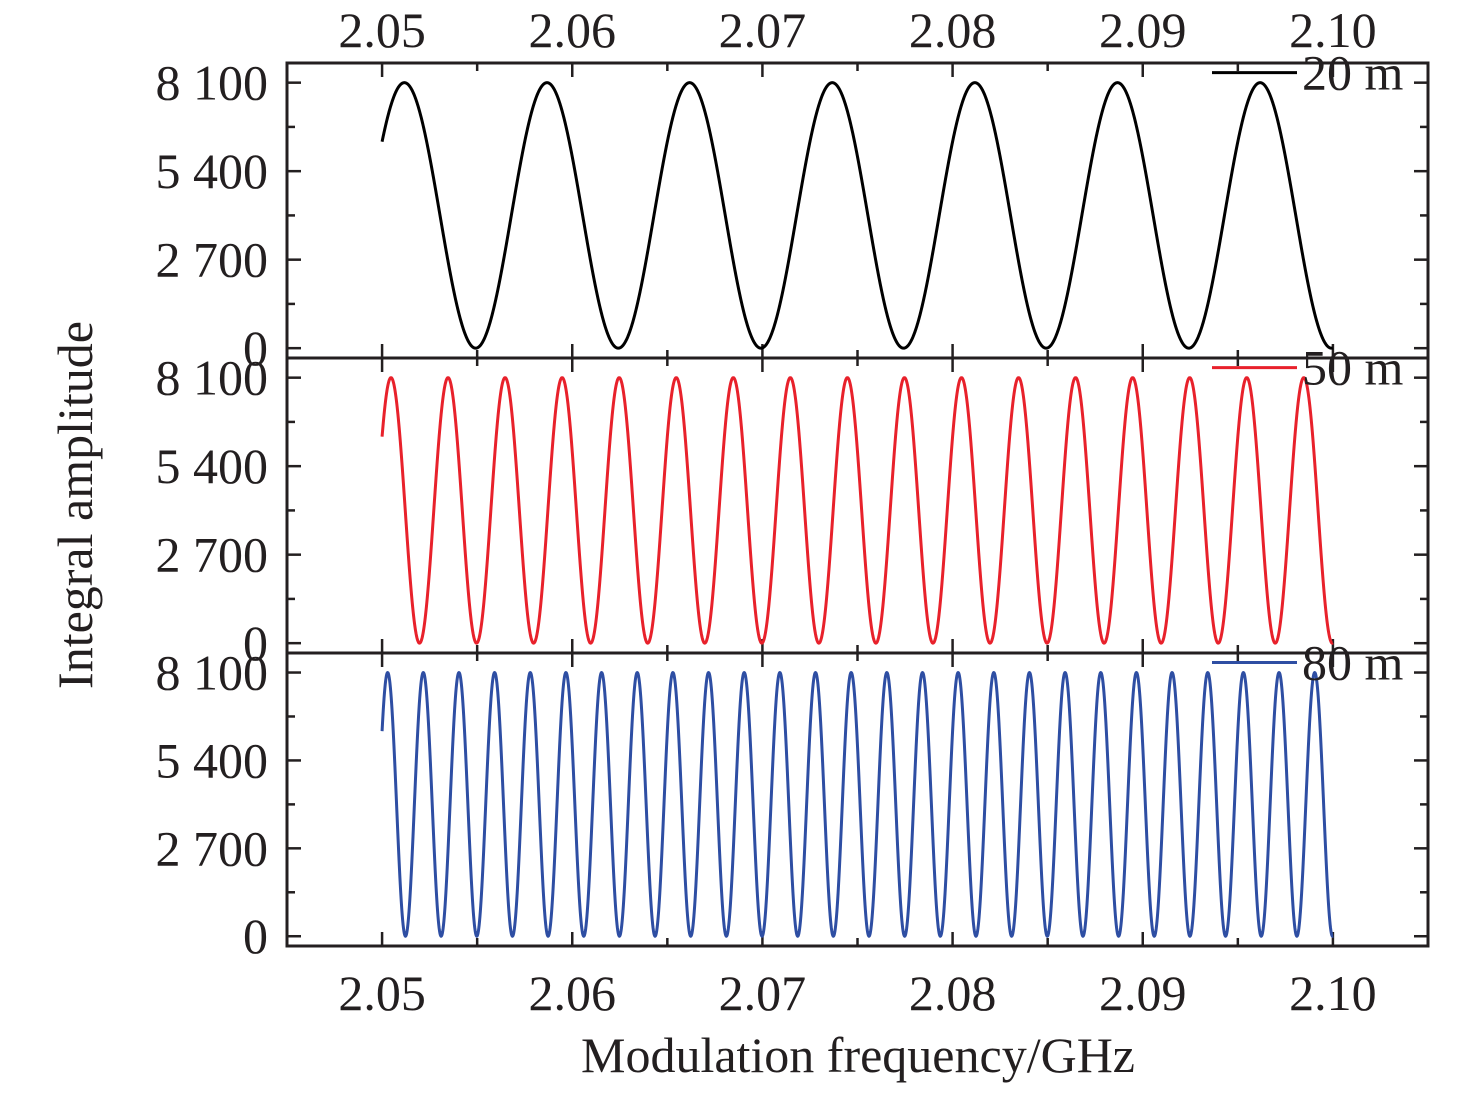 Image resolution: width=1476 pixels, height=1093 pixels. I want to click on legend-label: 80 m, so click(1353, 663).